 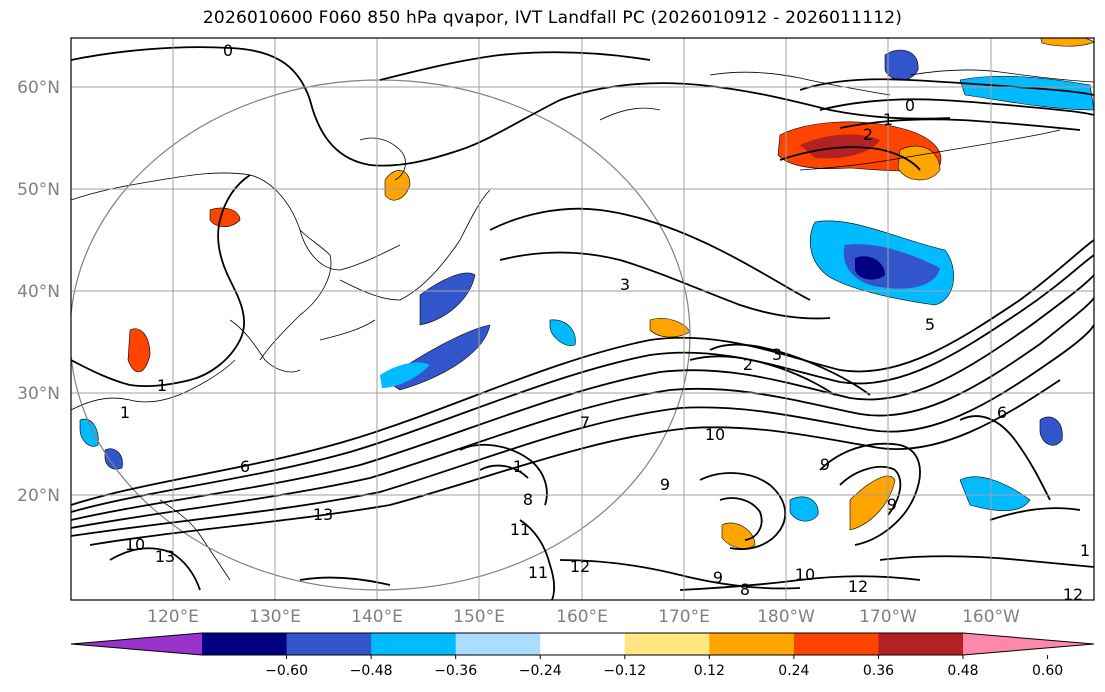 What do you see at coordinates (840, 146) in the screenshot?
I see `positive-anomaly-core` at bounding box center [840, 146].